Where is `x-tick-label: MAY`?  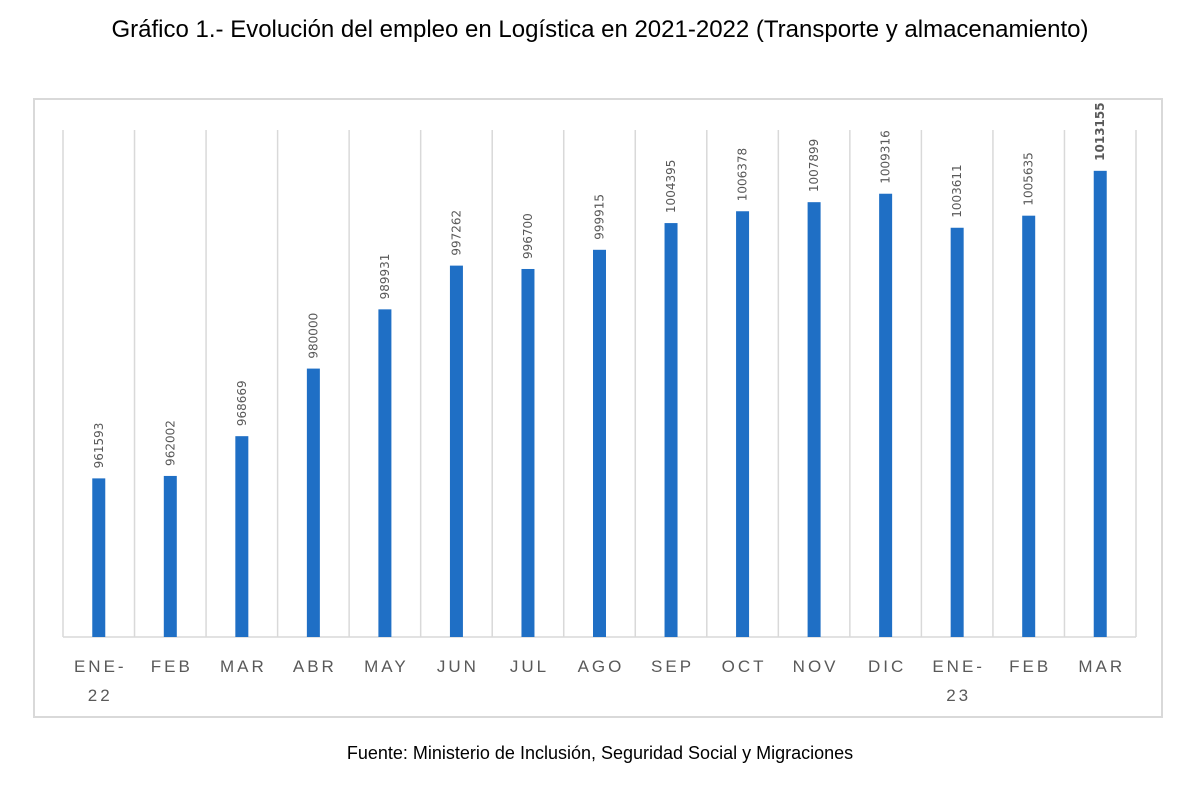
x-tick-label: MAY is located at coordinates (386, 666).